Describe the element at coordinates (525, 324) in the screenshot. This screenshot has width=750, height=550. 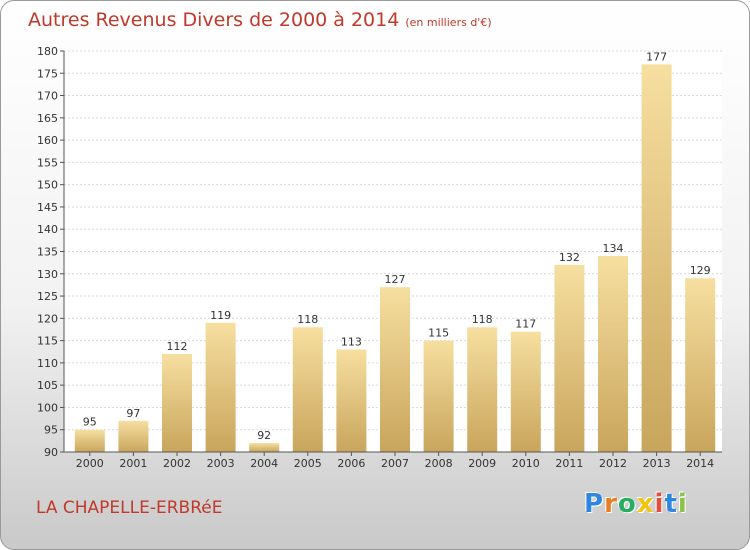
I see `bar-value-label: 117` at that location.